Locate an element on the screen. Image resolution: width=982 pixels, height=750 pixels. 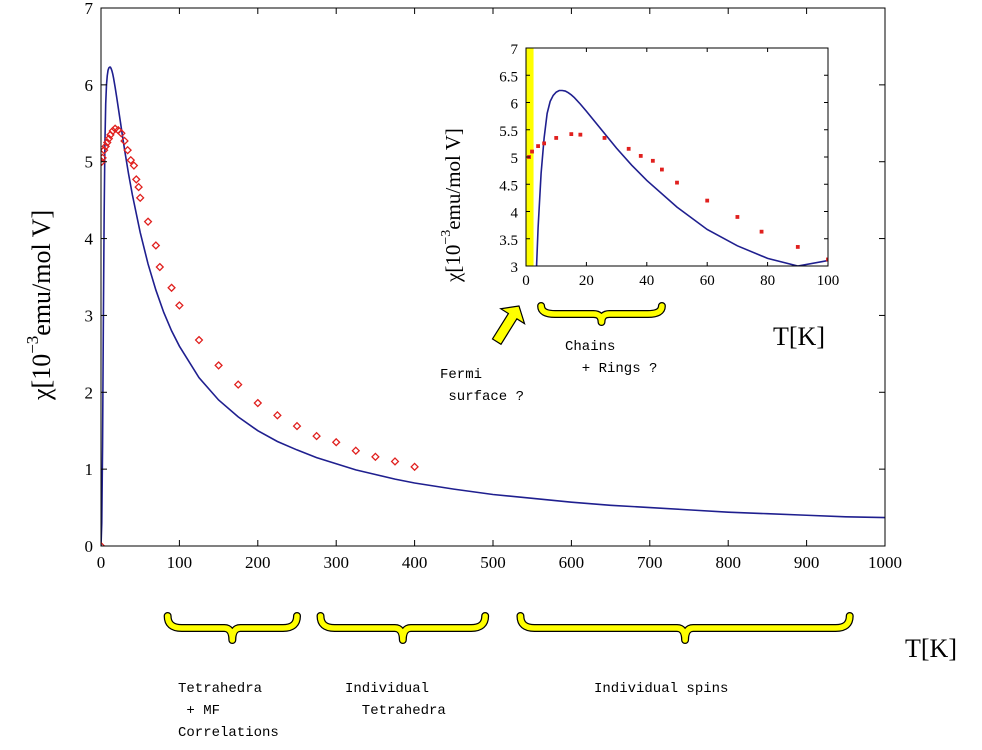
main-x-tick-label: 100 is located at coordinates (180, 562).